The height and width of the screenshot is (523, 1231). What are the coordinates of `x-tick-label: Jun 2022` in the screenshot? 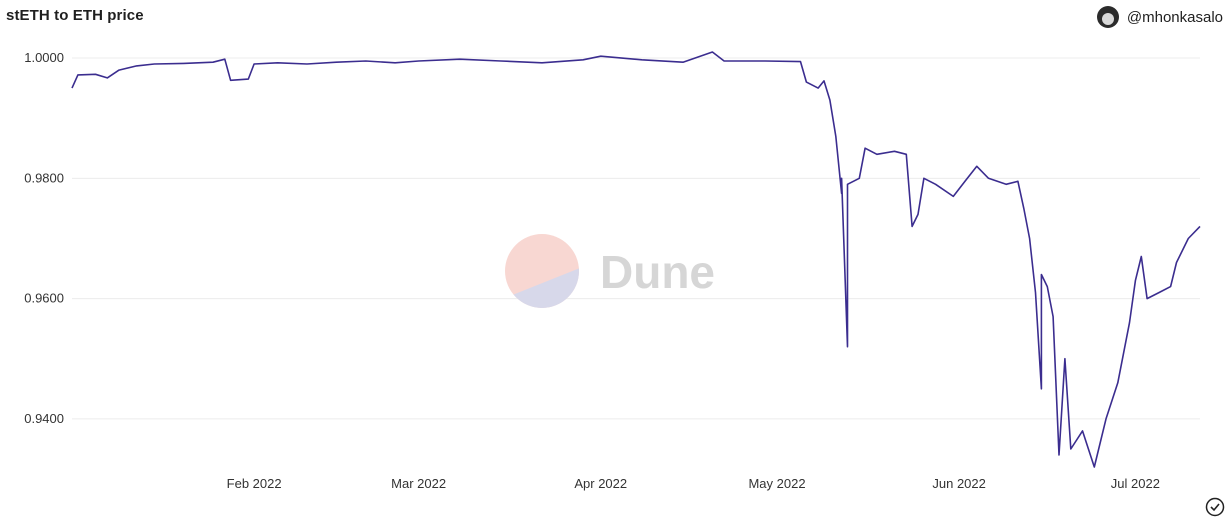 It's located at (959, 483).